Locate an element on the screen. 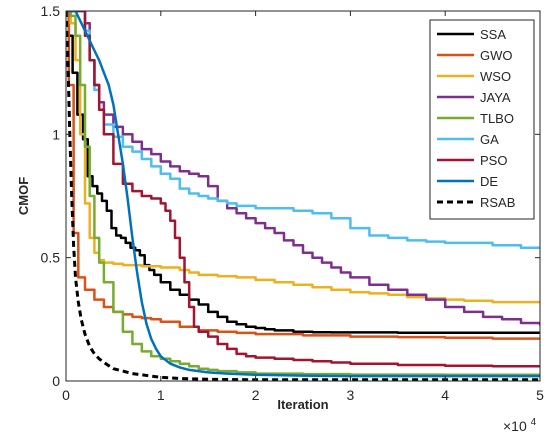 This screenshot has width=550, height=436. legend-label-wso: WSO is located at coordinates (495, 76).